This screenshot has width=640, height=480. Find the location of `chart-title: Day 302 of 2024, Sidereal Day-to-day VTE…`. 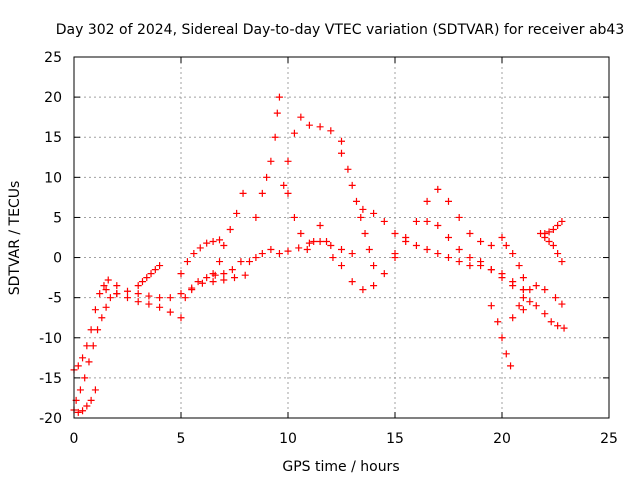

chart-title: Day 302 of 2024, Sidereal Day-to-day VTE… is located at coordinates (340, 30).